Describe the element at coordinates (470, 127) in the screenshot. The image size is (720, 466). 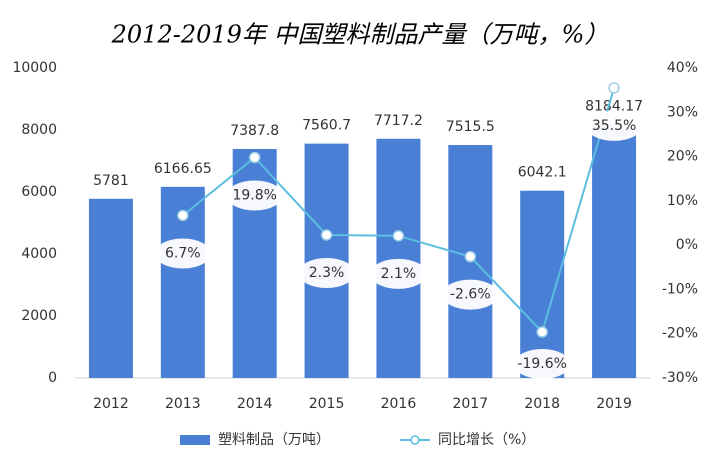
I see `bar-value-label: 7515.5` at that location.